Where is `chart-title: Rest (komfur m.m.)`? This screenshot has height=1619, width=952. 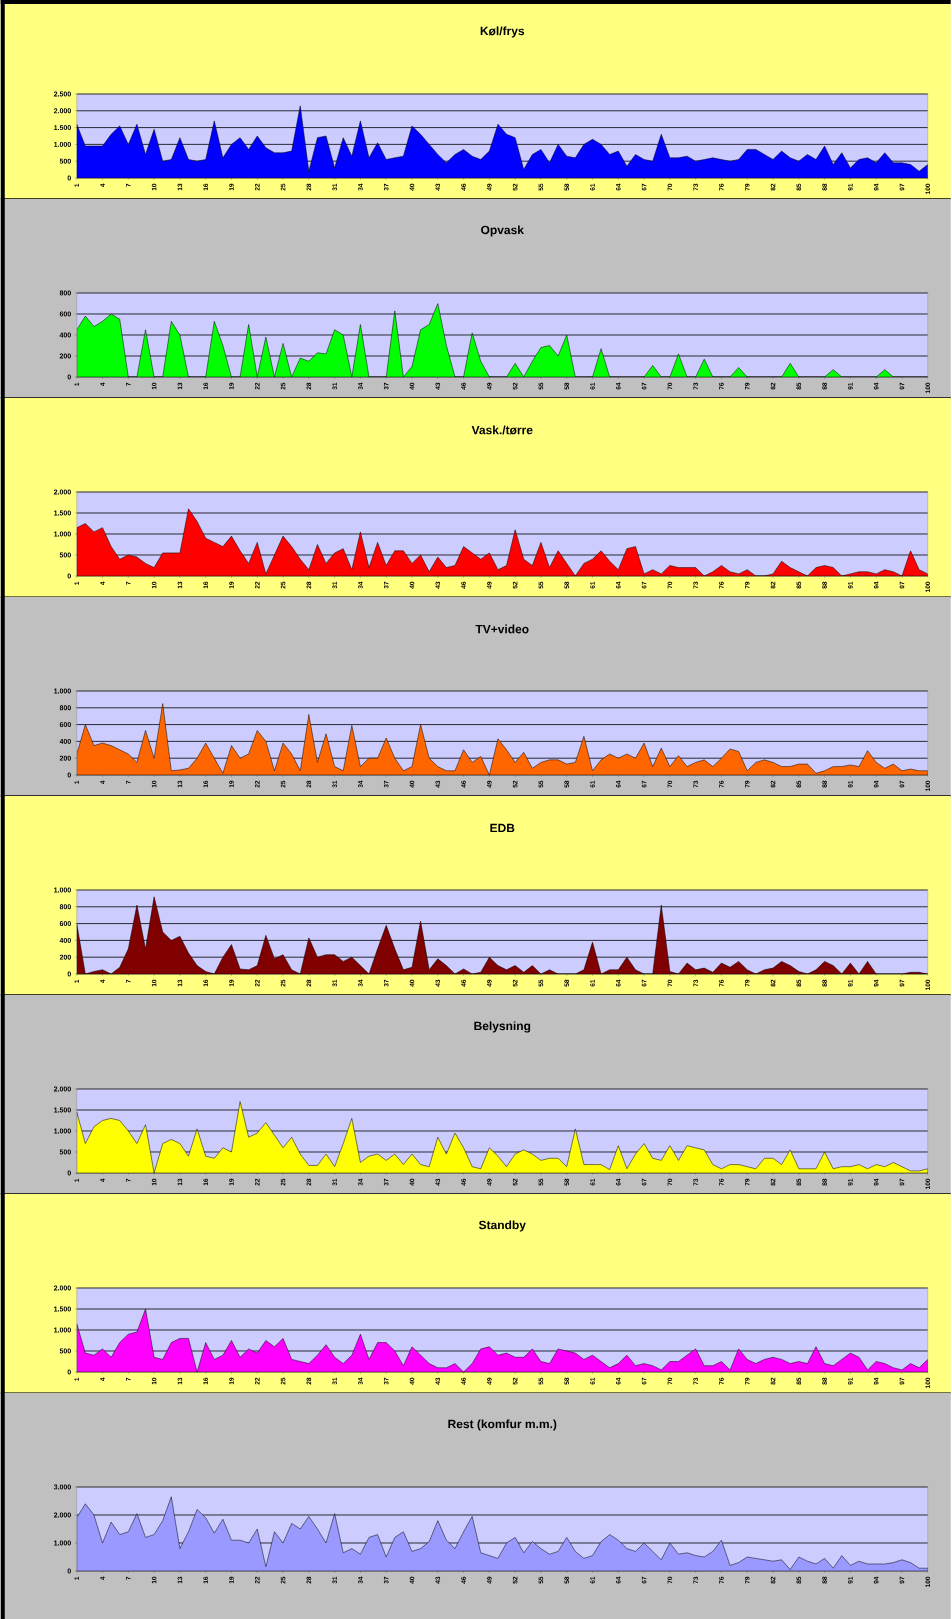
chart-title: Rest (komfur m.m.) is located at coordinates (502, 1425).